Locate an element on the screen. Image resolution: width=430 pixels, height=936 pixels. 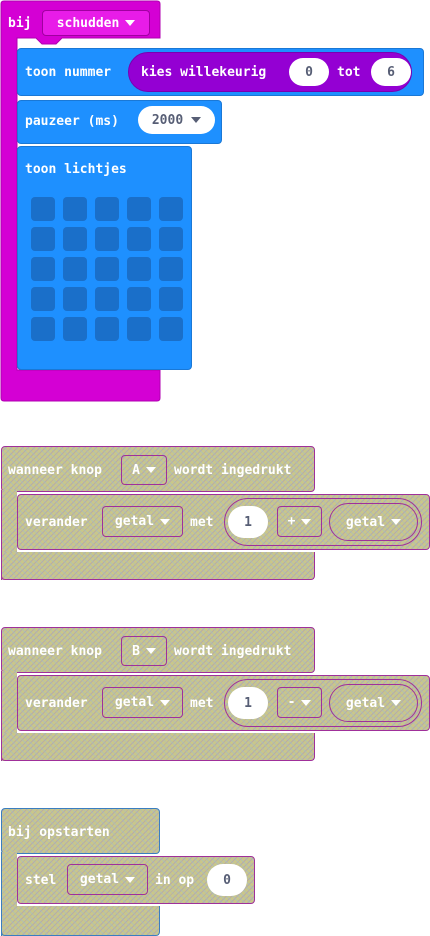
on-start-header is located at coordinates (80, 831).